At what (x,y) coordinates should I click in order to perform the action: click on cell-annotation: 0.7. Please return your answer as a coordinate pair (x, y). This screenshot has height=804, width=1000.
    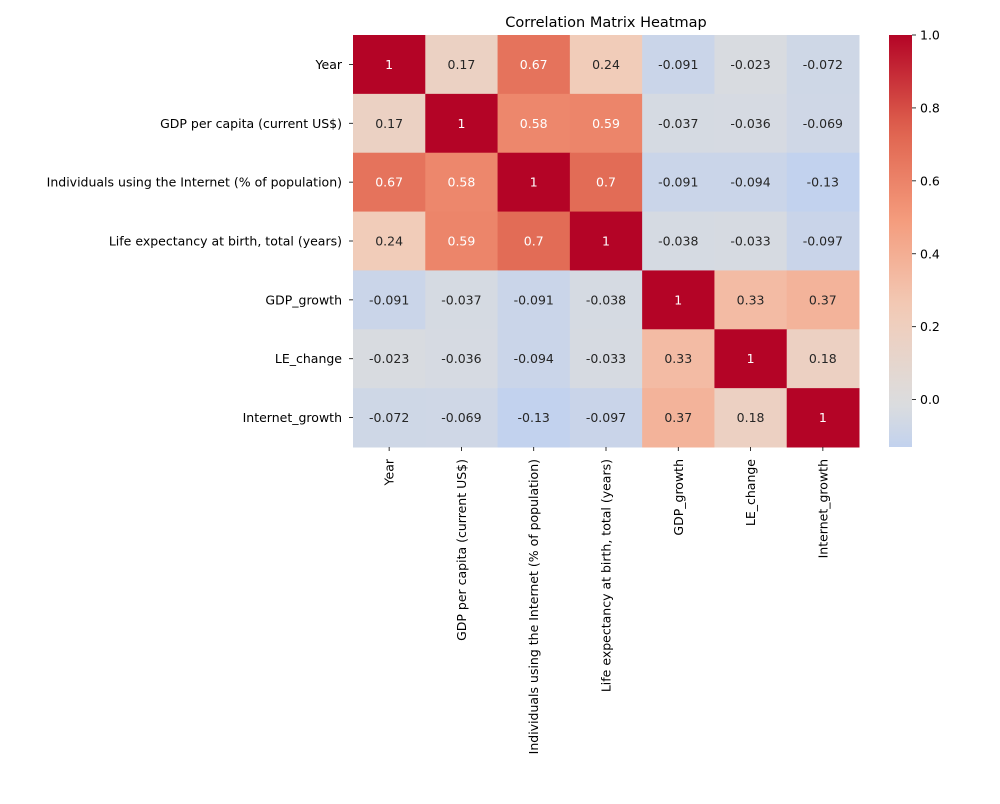
    Looking at the image, I should click on (534, 241).